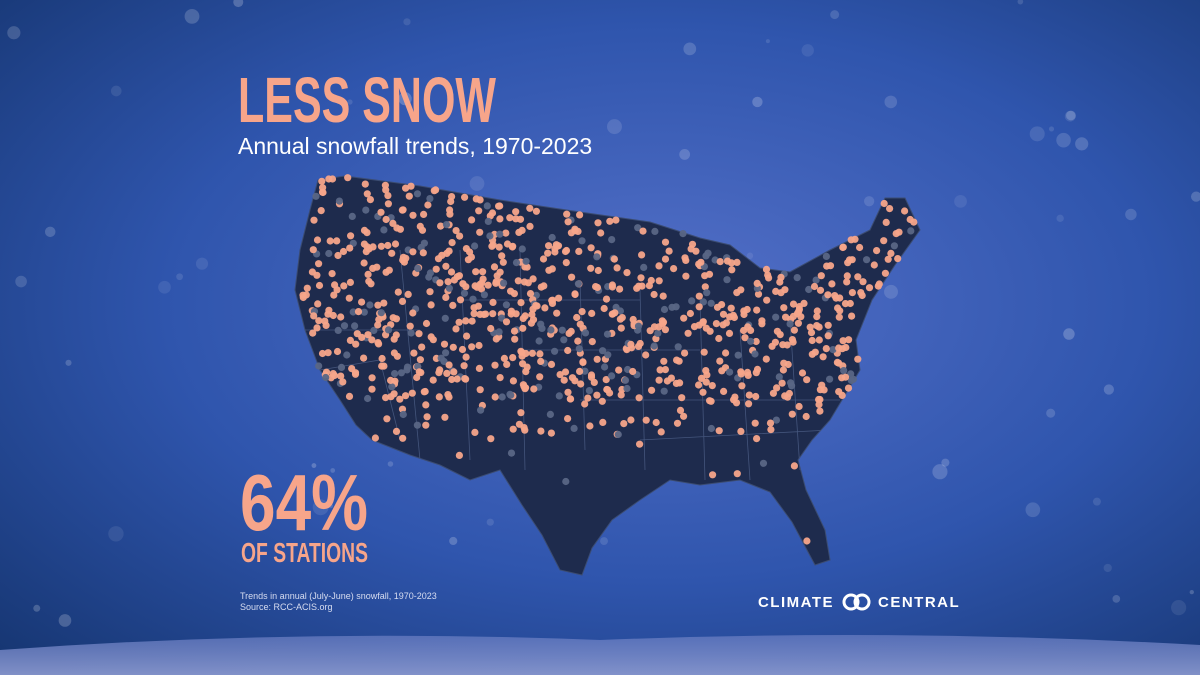  What do you see at coordinates (304, 502) in the screenshot?
I see `stat-value: 64%` at bounding box center [304, 502].